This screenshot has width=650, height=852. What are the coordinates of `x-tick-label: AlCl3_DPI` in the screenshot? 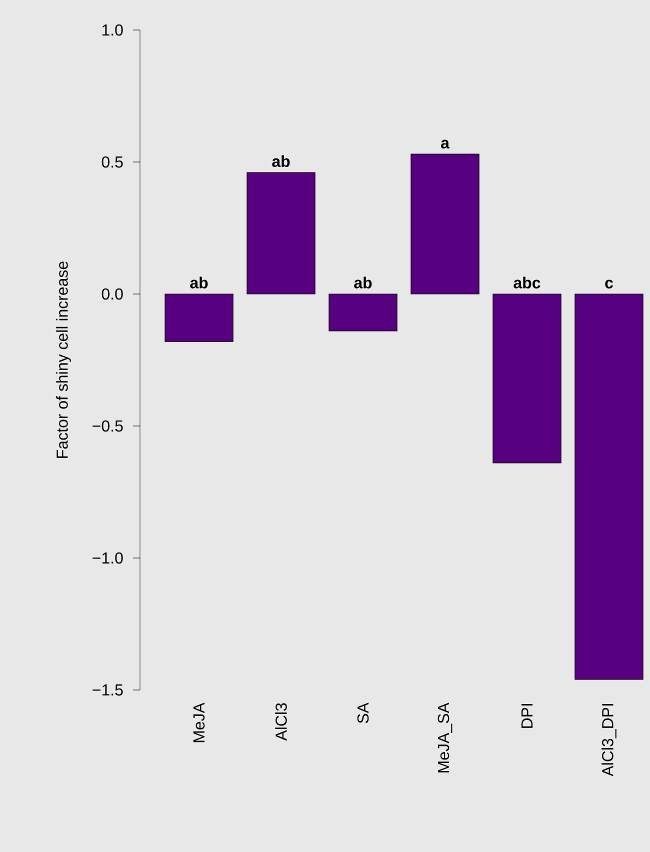 It's located at (609, 740).